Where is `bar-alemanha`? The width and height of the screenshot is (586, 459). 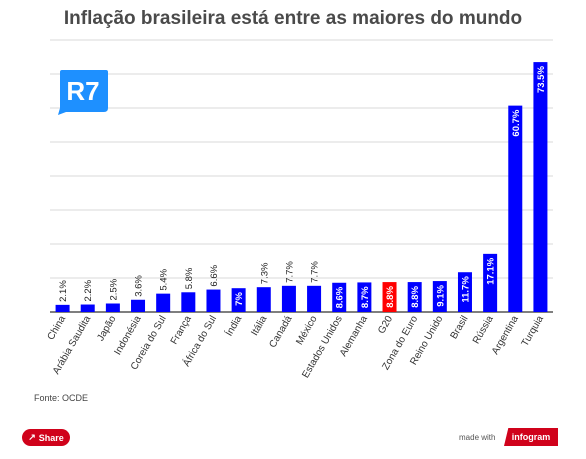
bar-alemanha is located at coordinates (364, 297).